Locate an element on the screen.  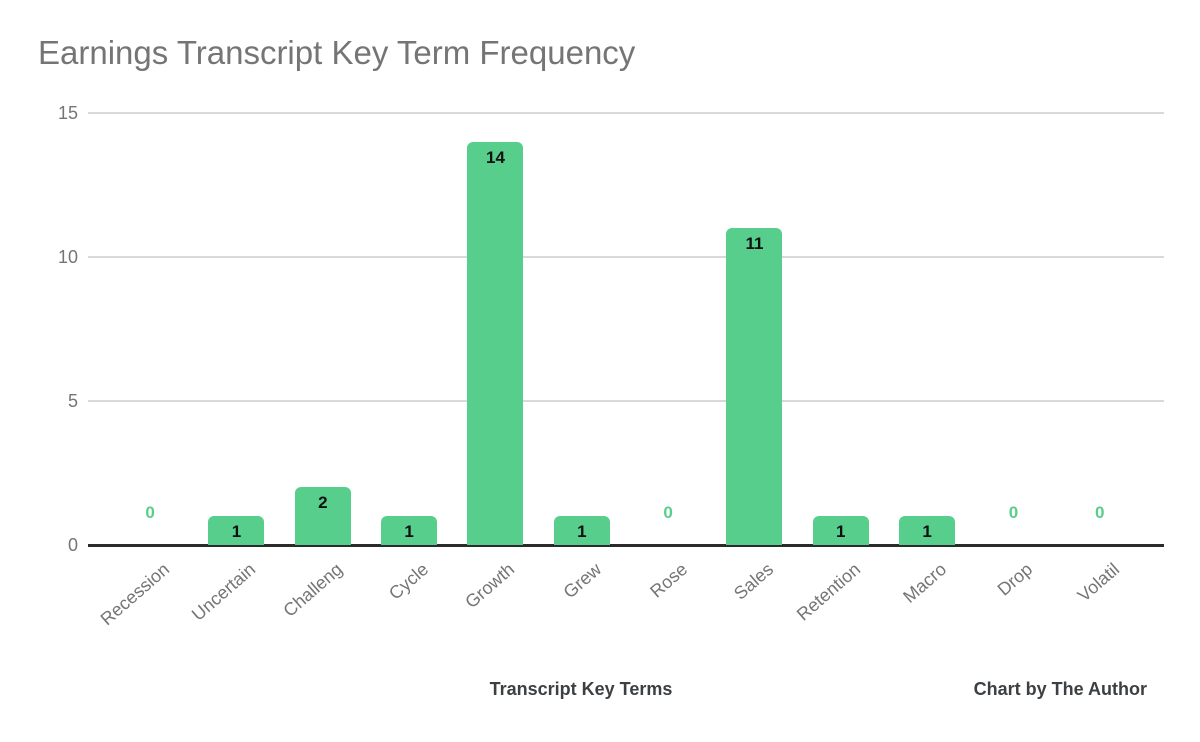
bar-slot-uncertain: 1 is located at coordinates (236, 329).